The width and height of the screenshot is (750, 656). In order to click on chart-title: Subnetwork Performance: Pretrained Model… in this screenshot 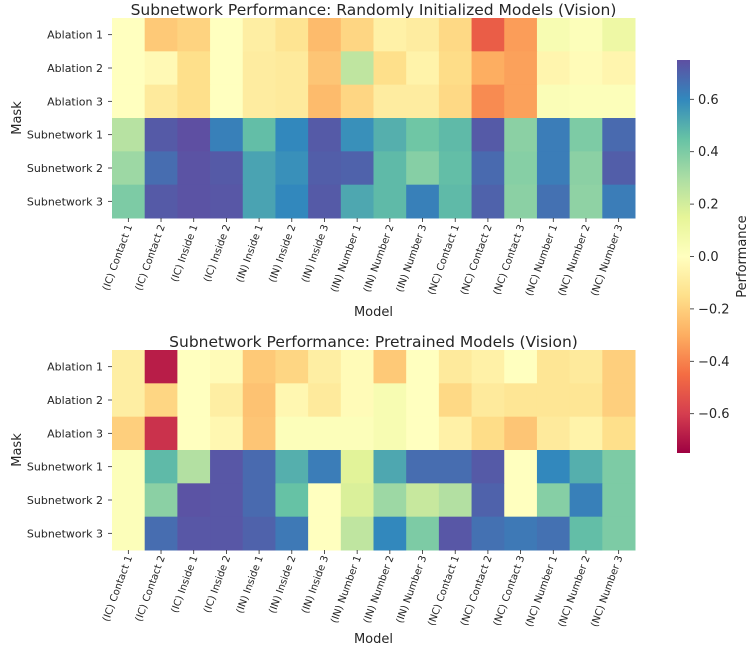, I will do `click(373, 342)`.